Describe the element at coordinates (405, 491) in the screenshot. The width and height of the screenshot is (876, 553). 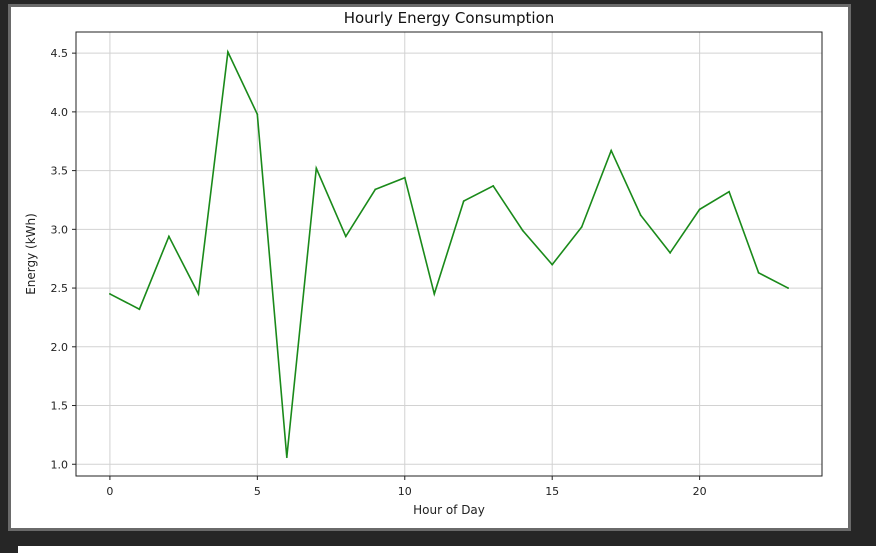
I see `x-tick-label: 10` at that location.